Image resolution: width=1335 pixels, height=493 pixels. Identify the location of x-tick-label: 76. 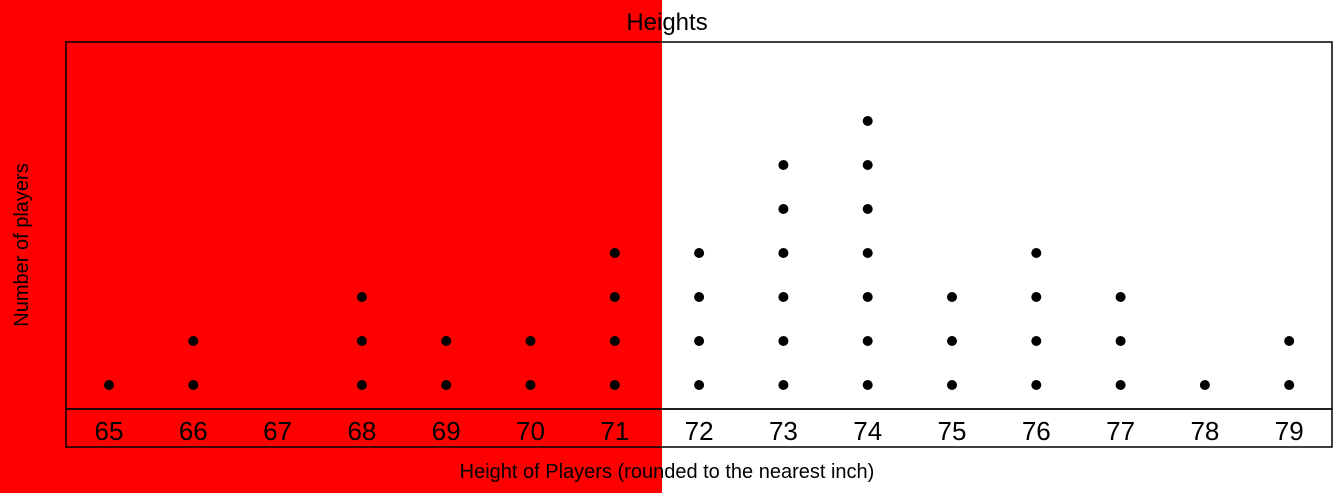
(1036, 431).